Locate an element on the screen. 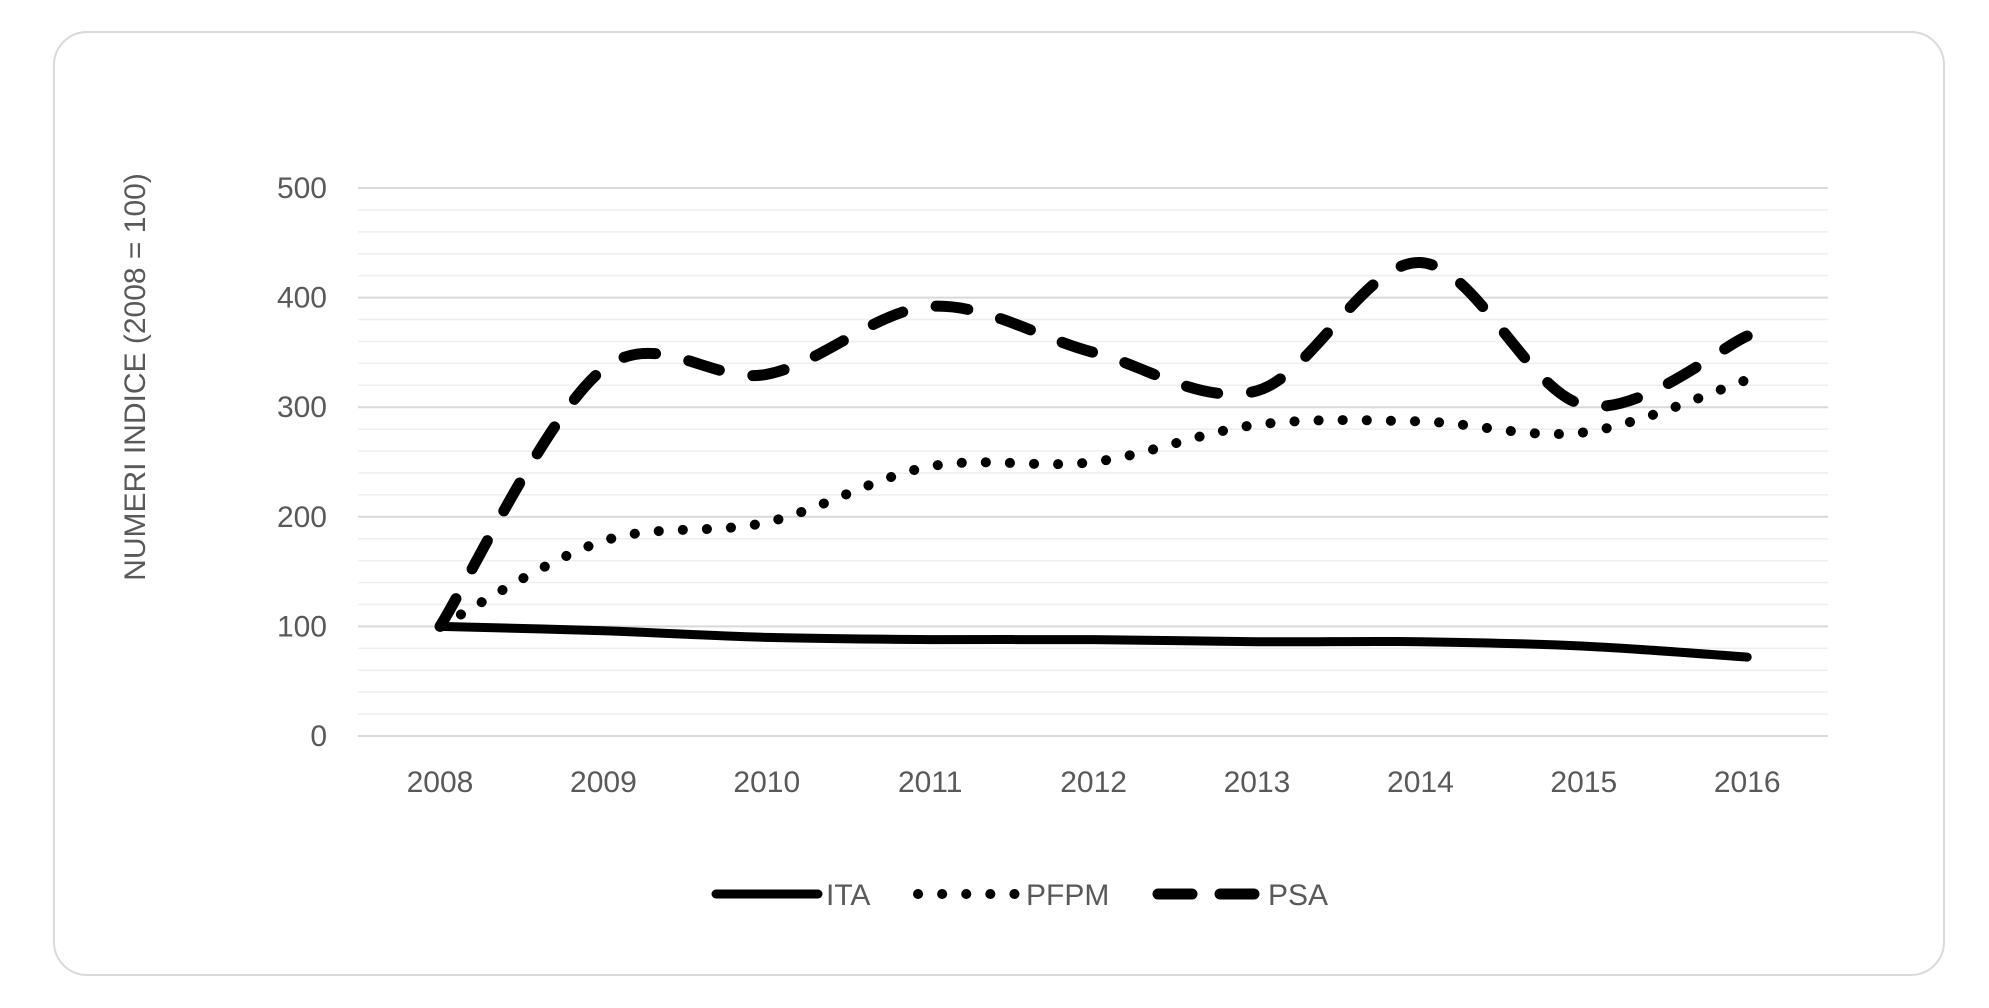  x-tick-label: 2012 is located at coordinates (1093, 782).